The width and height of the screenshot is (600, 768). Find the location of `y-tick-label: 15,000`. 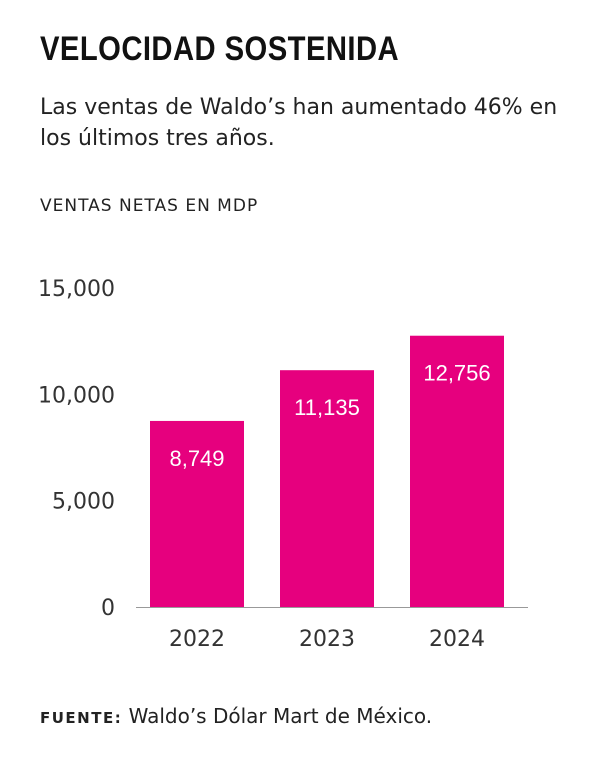

y-tick-label: 15,000 is located at coordinates (76, 289).